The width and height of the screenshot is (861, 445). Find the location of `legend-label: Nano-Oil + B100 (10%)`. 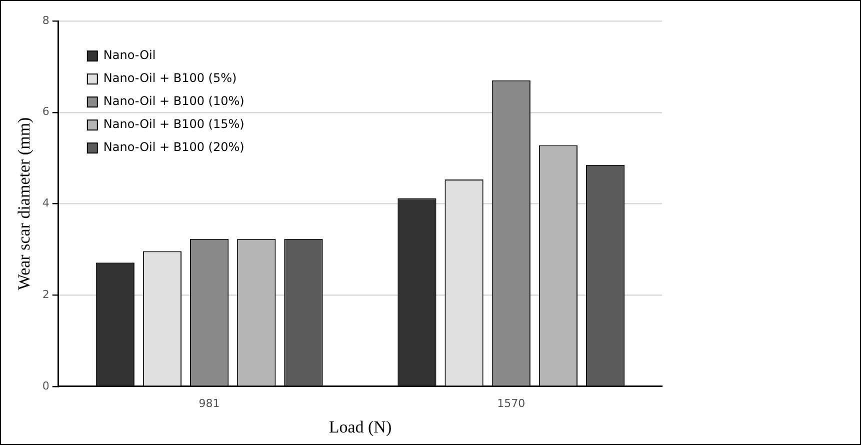

legend-label: Nano-Oil + B100 (10%) is located at coordinates (173, 101).